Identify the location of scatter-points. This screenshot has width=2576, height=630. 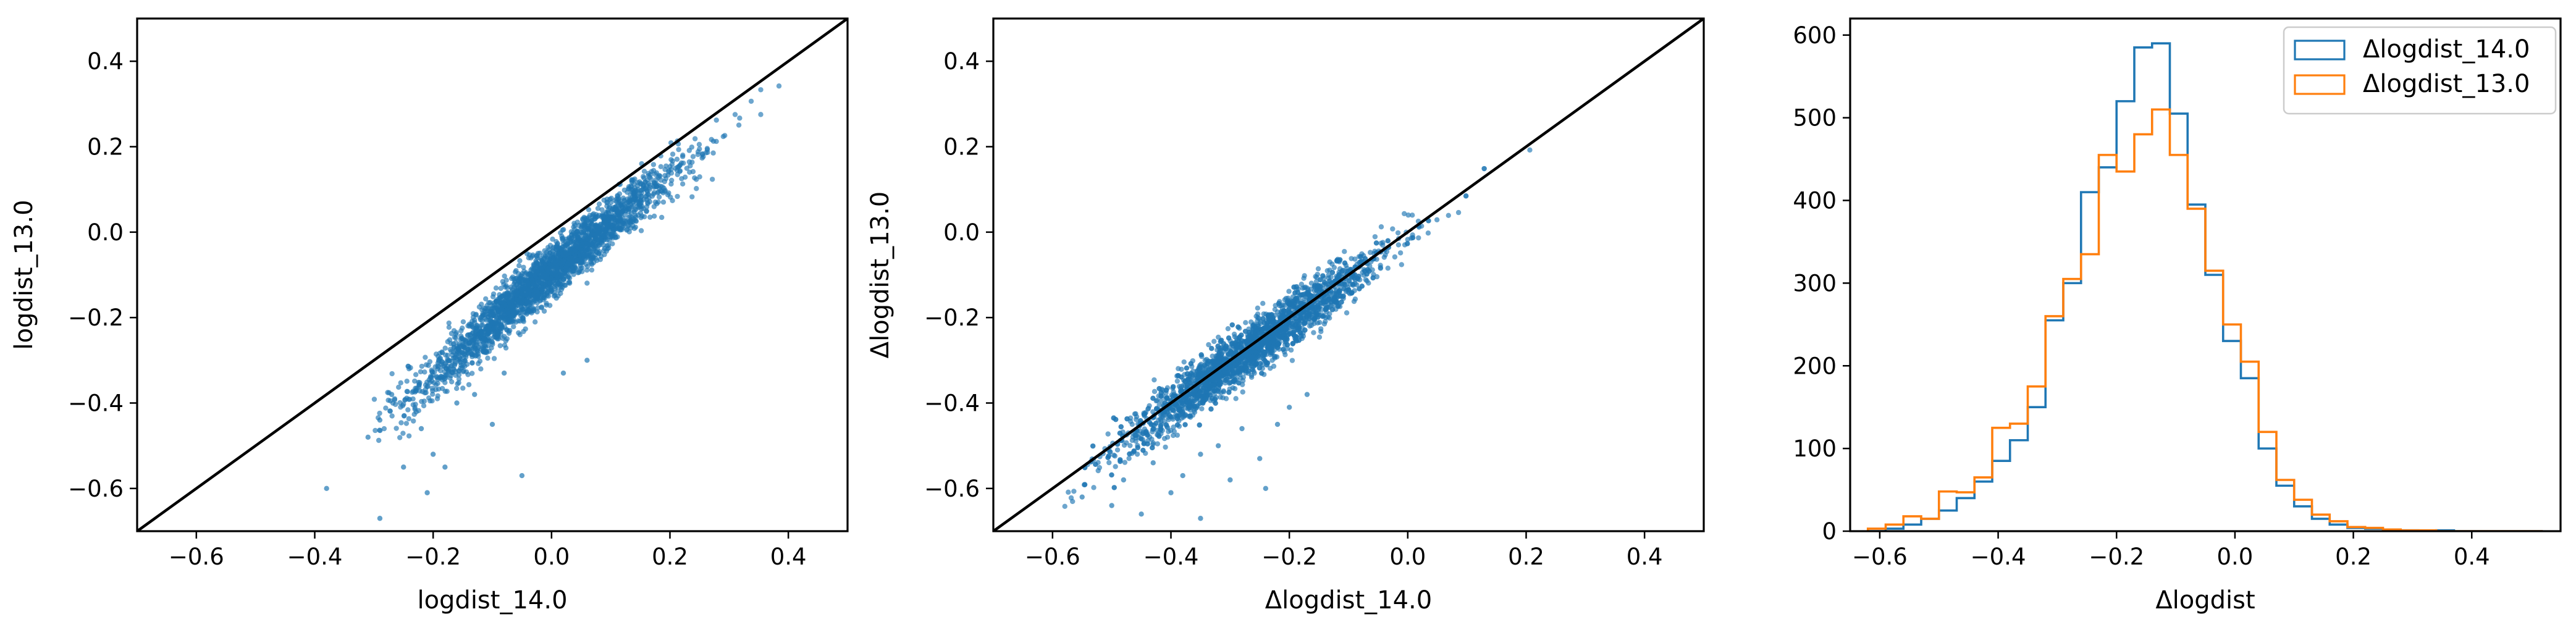
(553, 302).